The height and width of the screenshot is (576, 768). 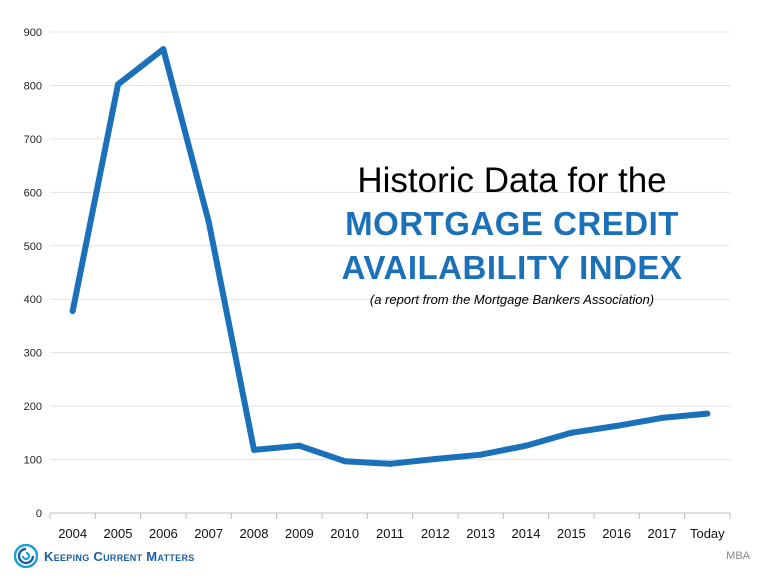 I want to click on x-tick-label: 2007, so click(x=208, y=533).